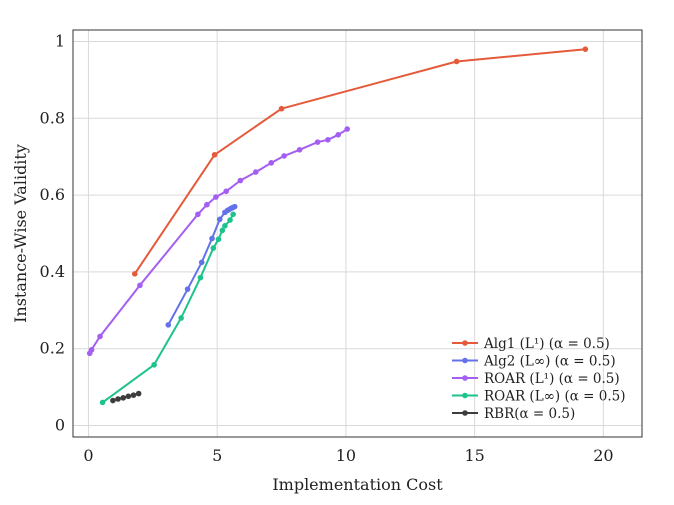 Image resolution: width=674 pixels, height=505 pixels. I want to click on y-tick-label: 0.8, so click(52, 117).